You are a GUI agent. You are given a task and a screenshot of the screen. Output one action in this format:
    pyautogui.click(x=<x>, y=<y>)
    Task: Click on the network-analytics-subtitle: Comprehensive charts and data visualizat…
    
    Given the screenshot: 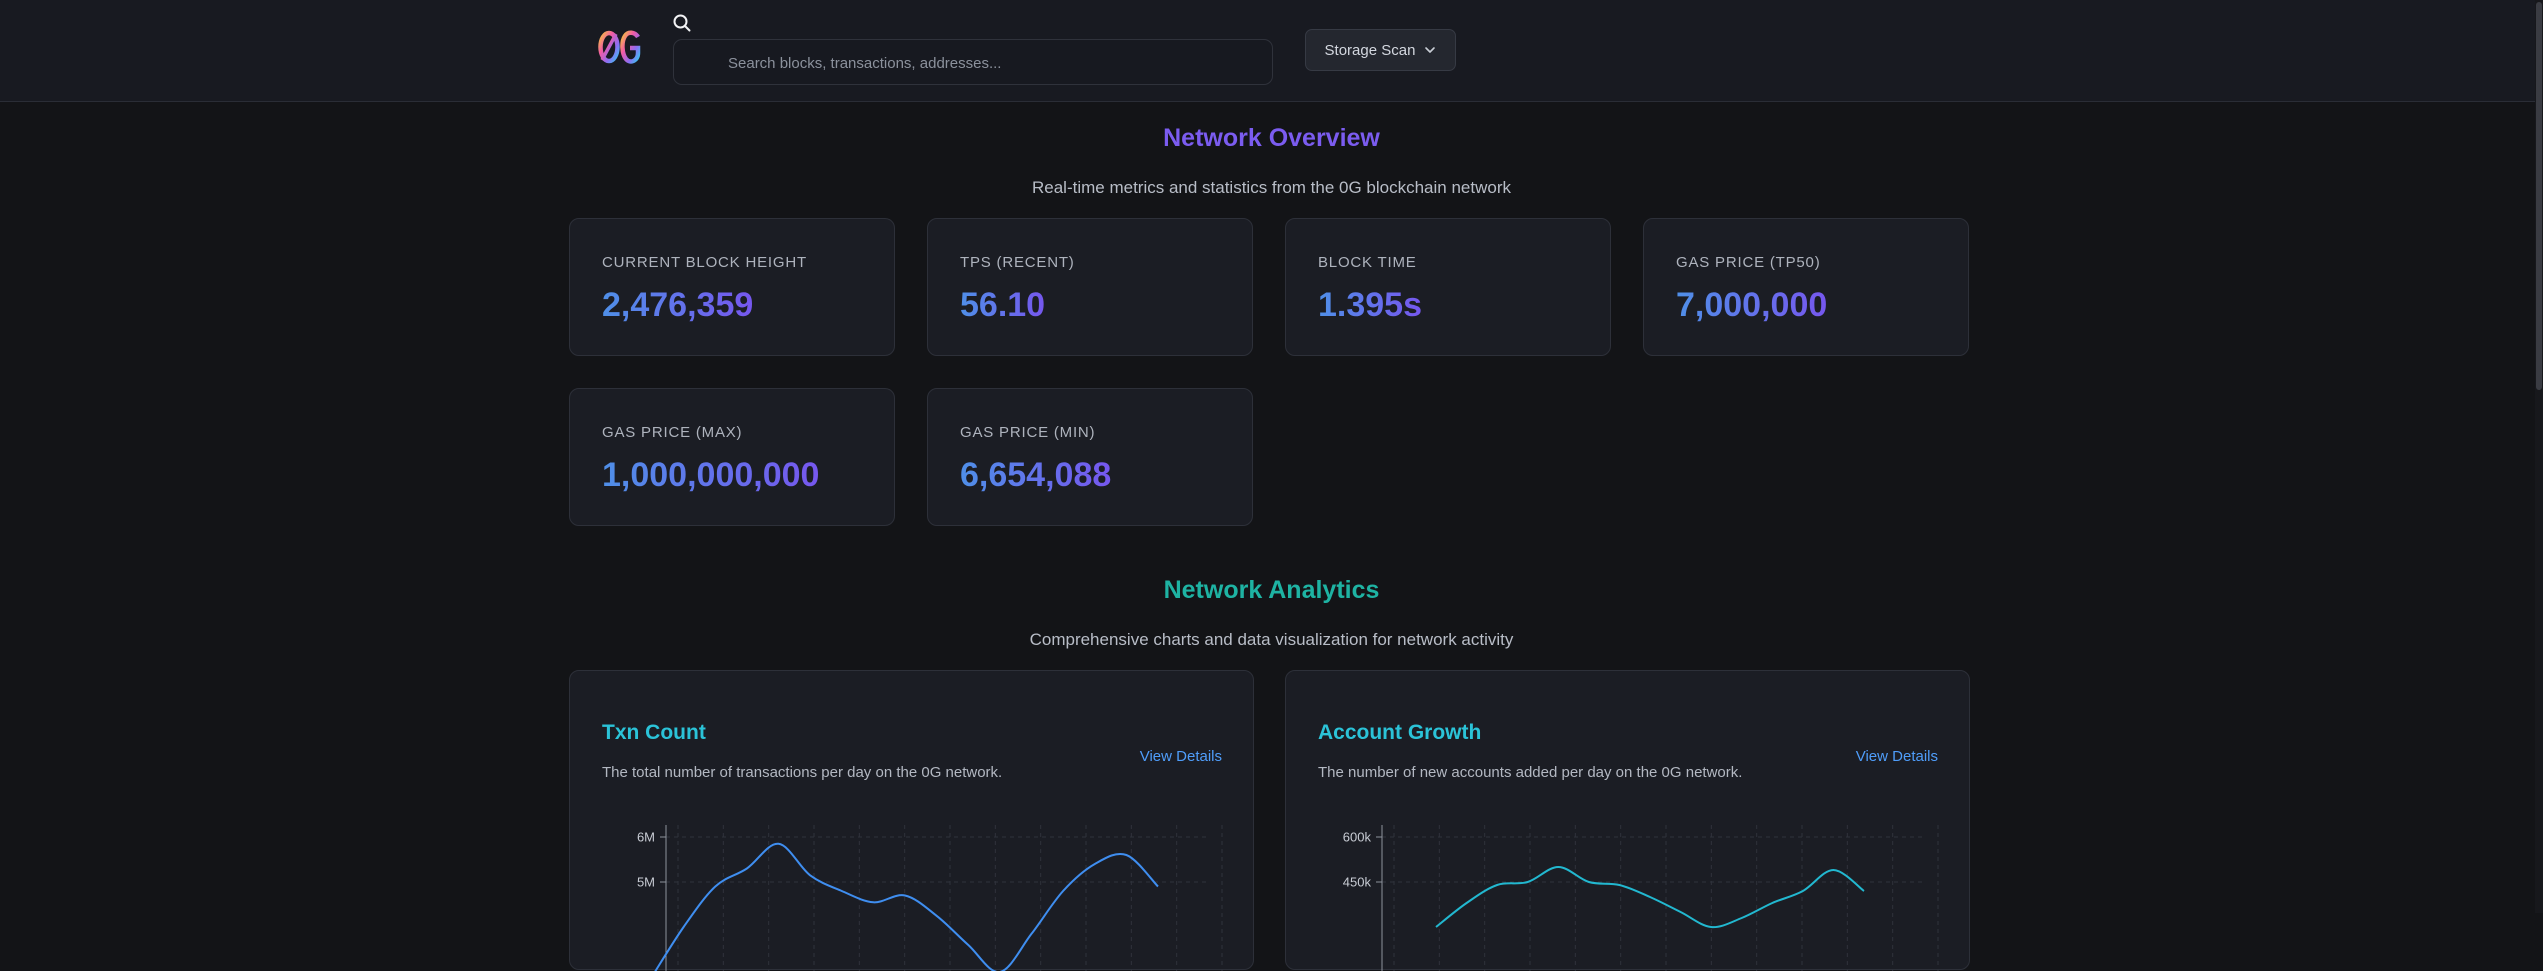 What is the action you would take?
    pyautogui.click(x=1271, y=639)
    